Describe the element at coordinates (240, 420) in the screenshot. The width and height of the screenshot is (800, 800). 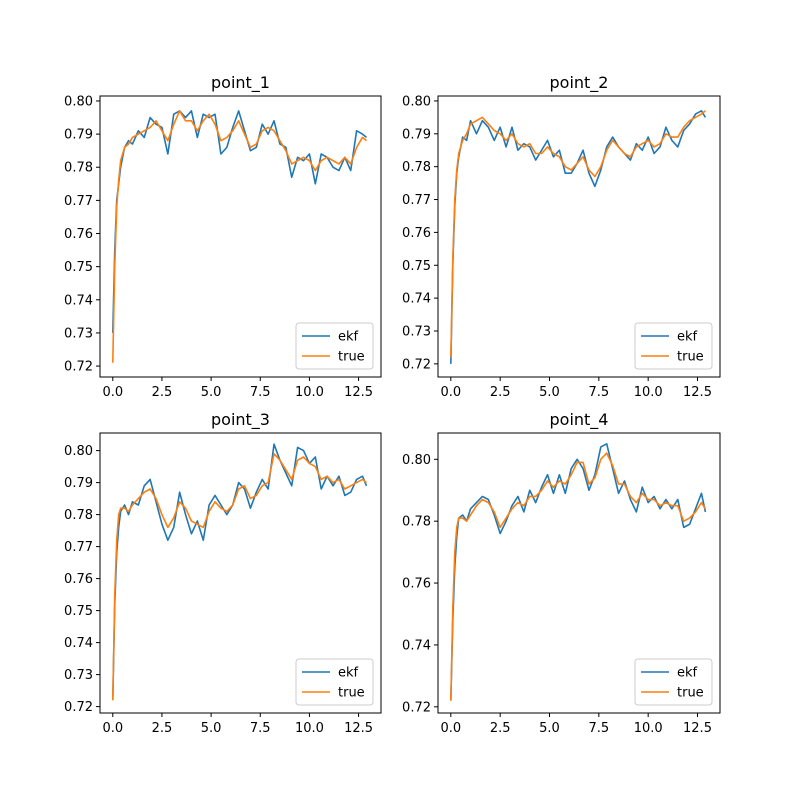
I see `subplot-title: point_3` at that location.